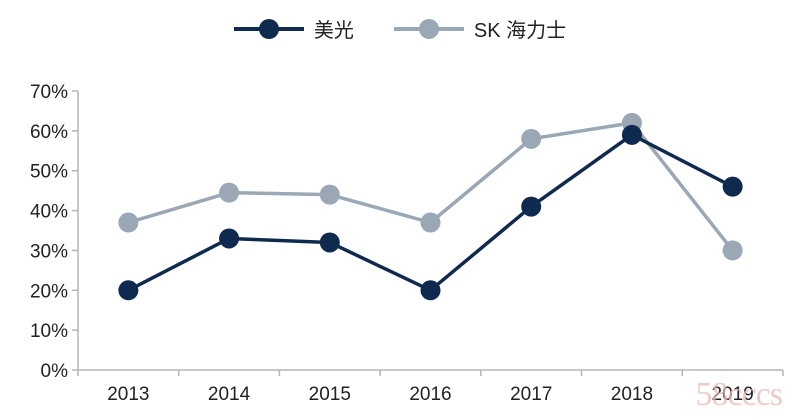 The width and height of the screenshot is (800, 420). I want to click on x-tick-label: 2015, so click(330, 394).